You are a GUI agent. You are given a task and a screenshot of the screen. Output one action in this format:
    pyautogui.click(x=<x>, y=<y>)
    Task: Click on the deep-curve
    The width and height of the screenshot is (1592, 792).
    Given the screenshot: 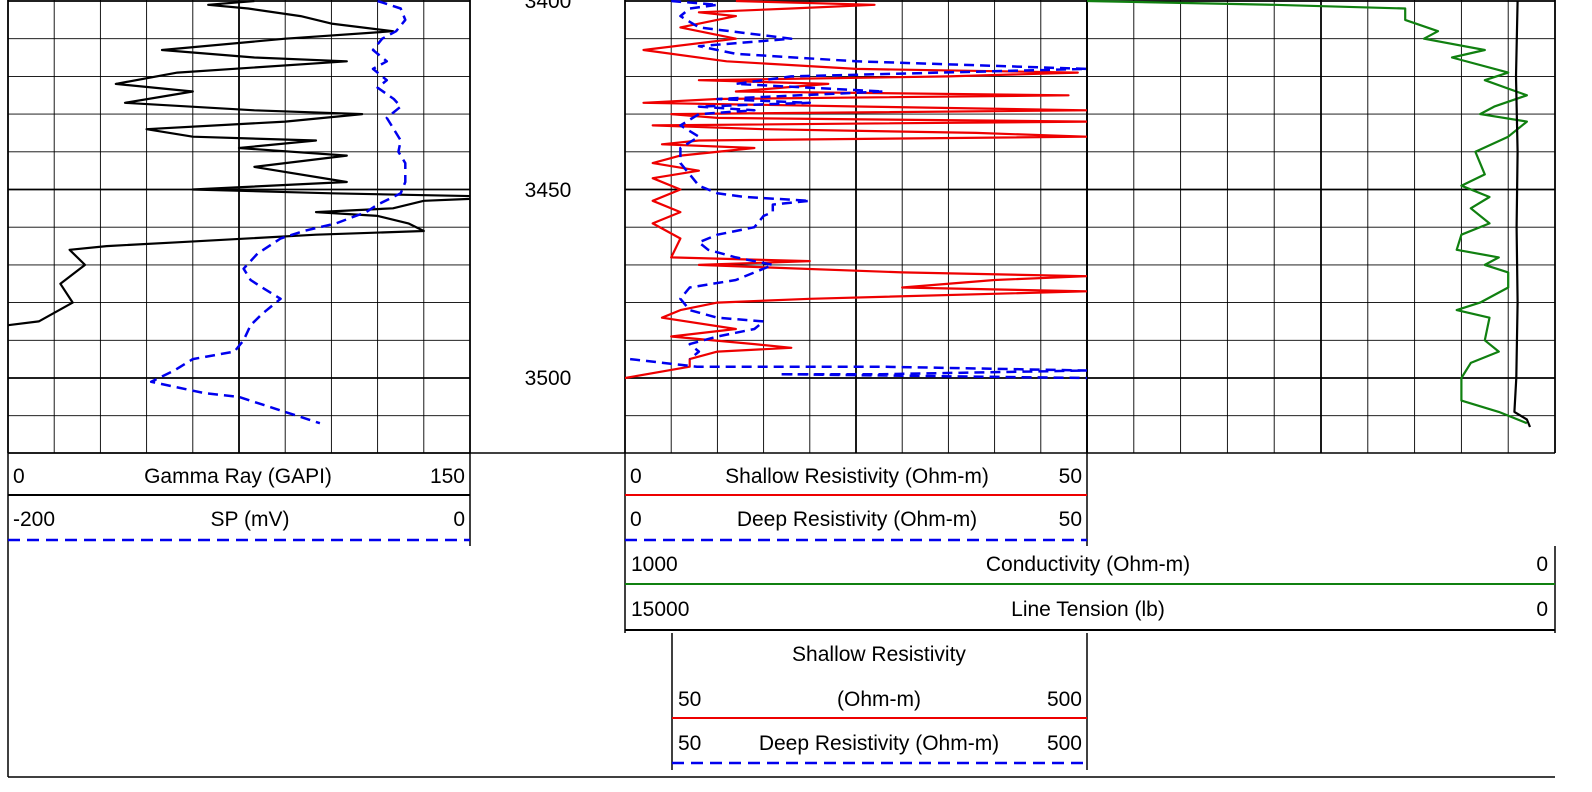 What is the action you would take?
    pyautogui.click(x=879, y=180)
    